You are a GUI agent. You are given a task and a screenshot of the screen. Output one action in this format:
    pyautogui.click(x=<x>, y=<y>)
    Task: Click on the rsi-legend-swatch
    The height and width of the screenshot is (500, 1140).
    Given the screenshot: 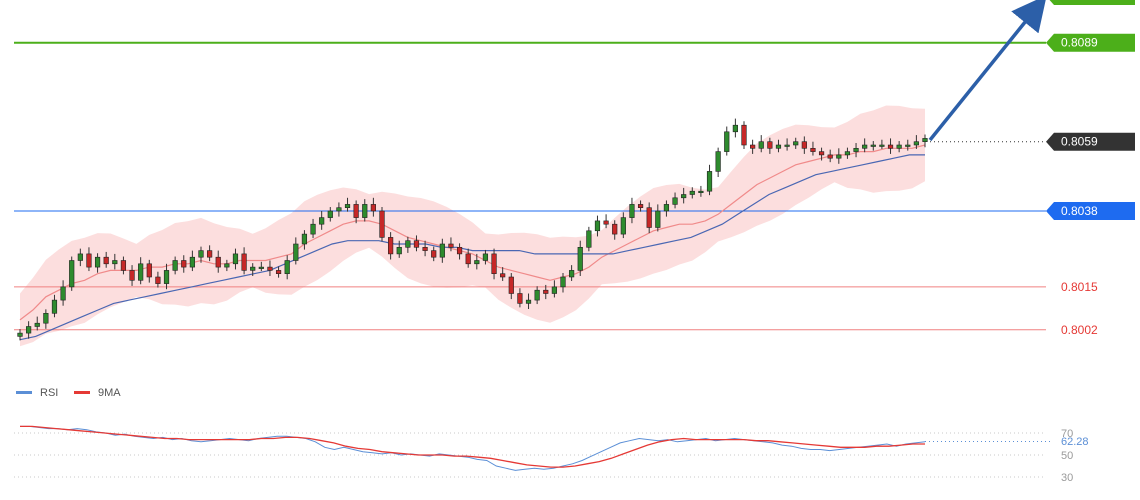 What is the action you would take?
    pyautogui.click(x=24, y=392)
    